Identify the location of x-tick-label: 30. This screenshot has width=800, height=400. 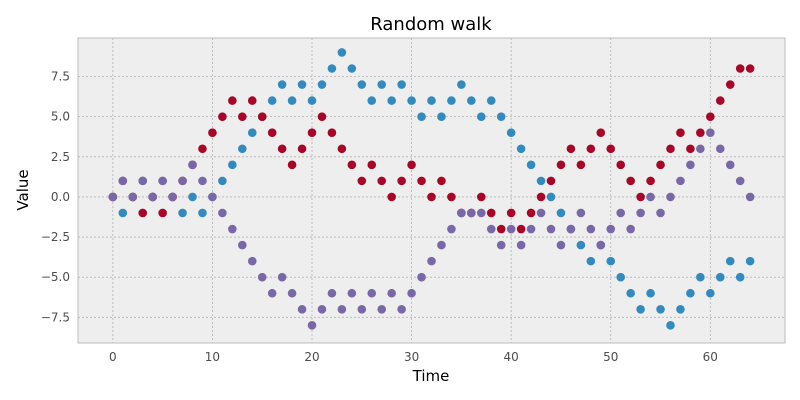
(411, 357).